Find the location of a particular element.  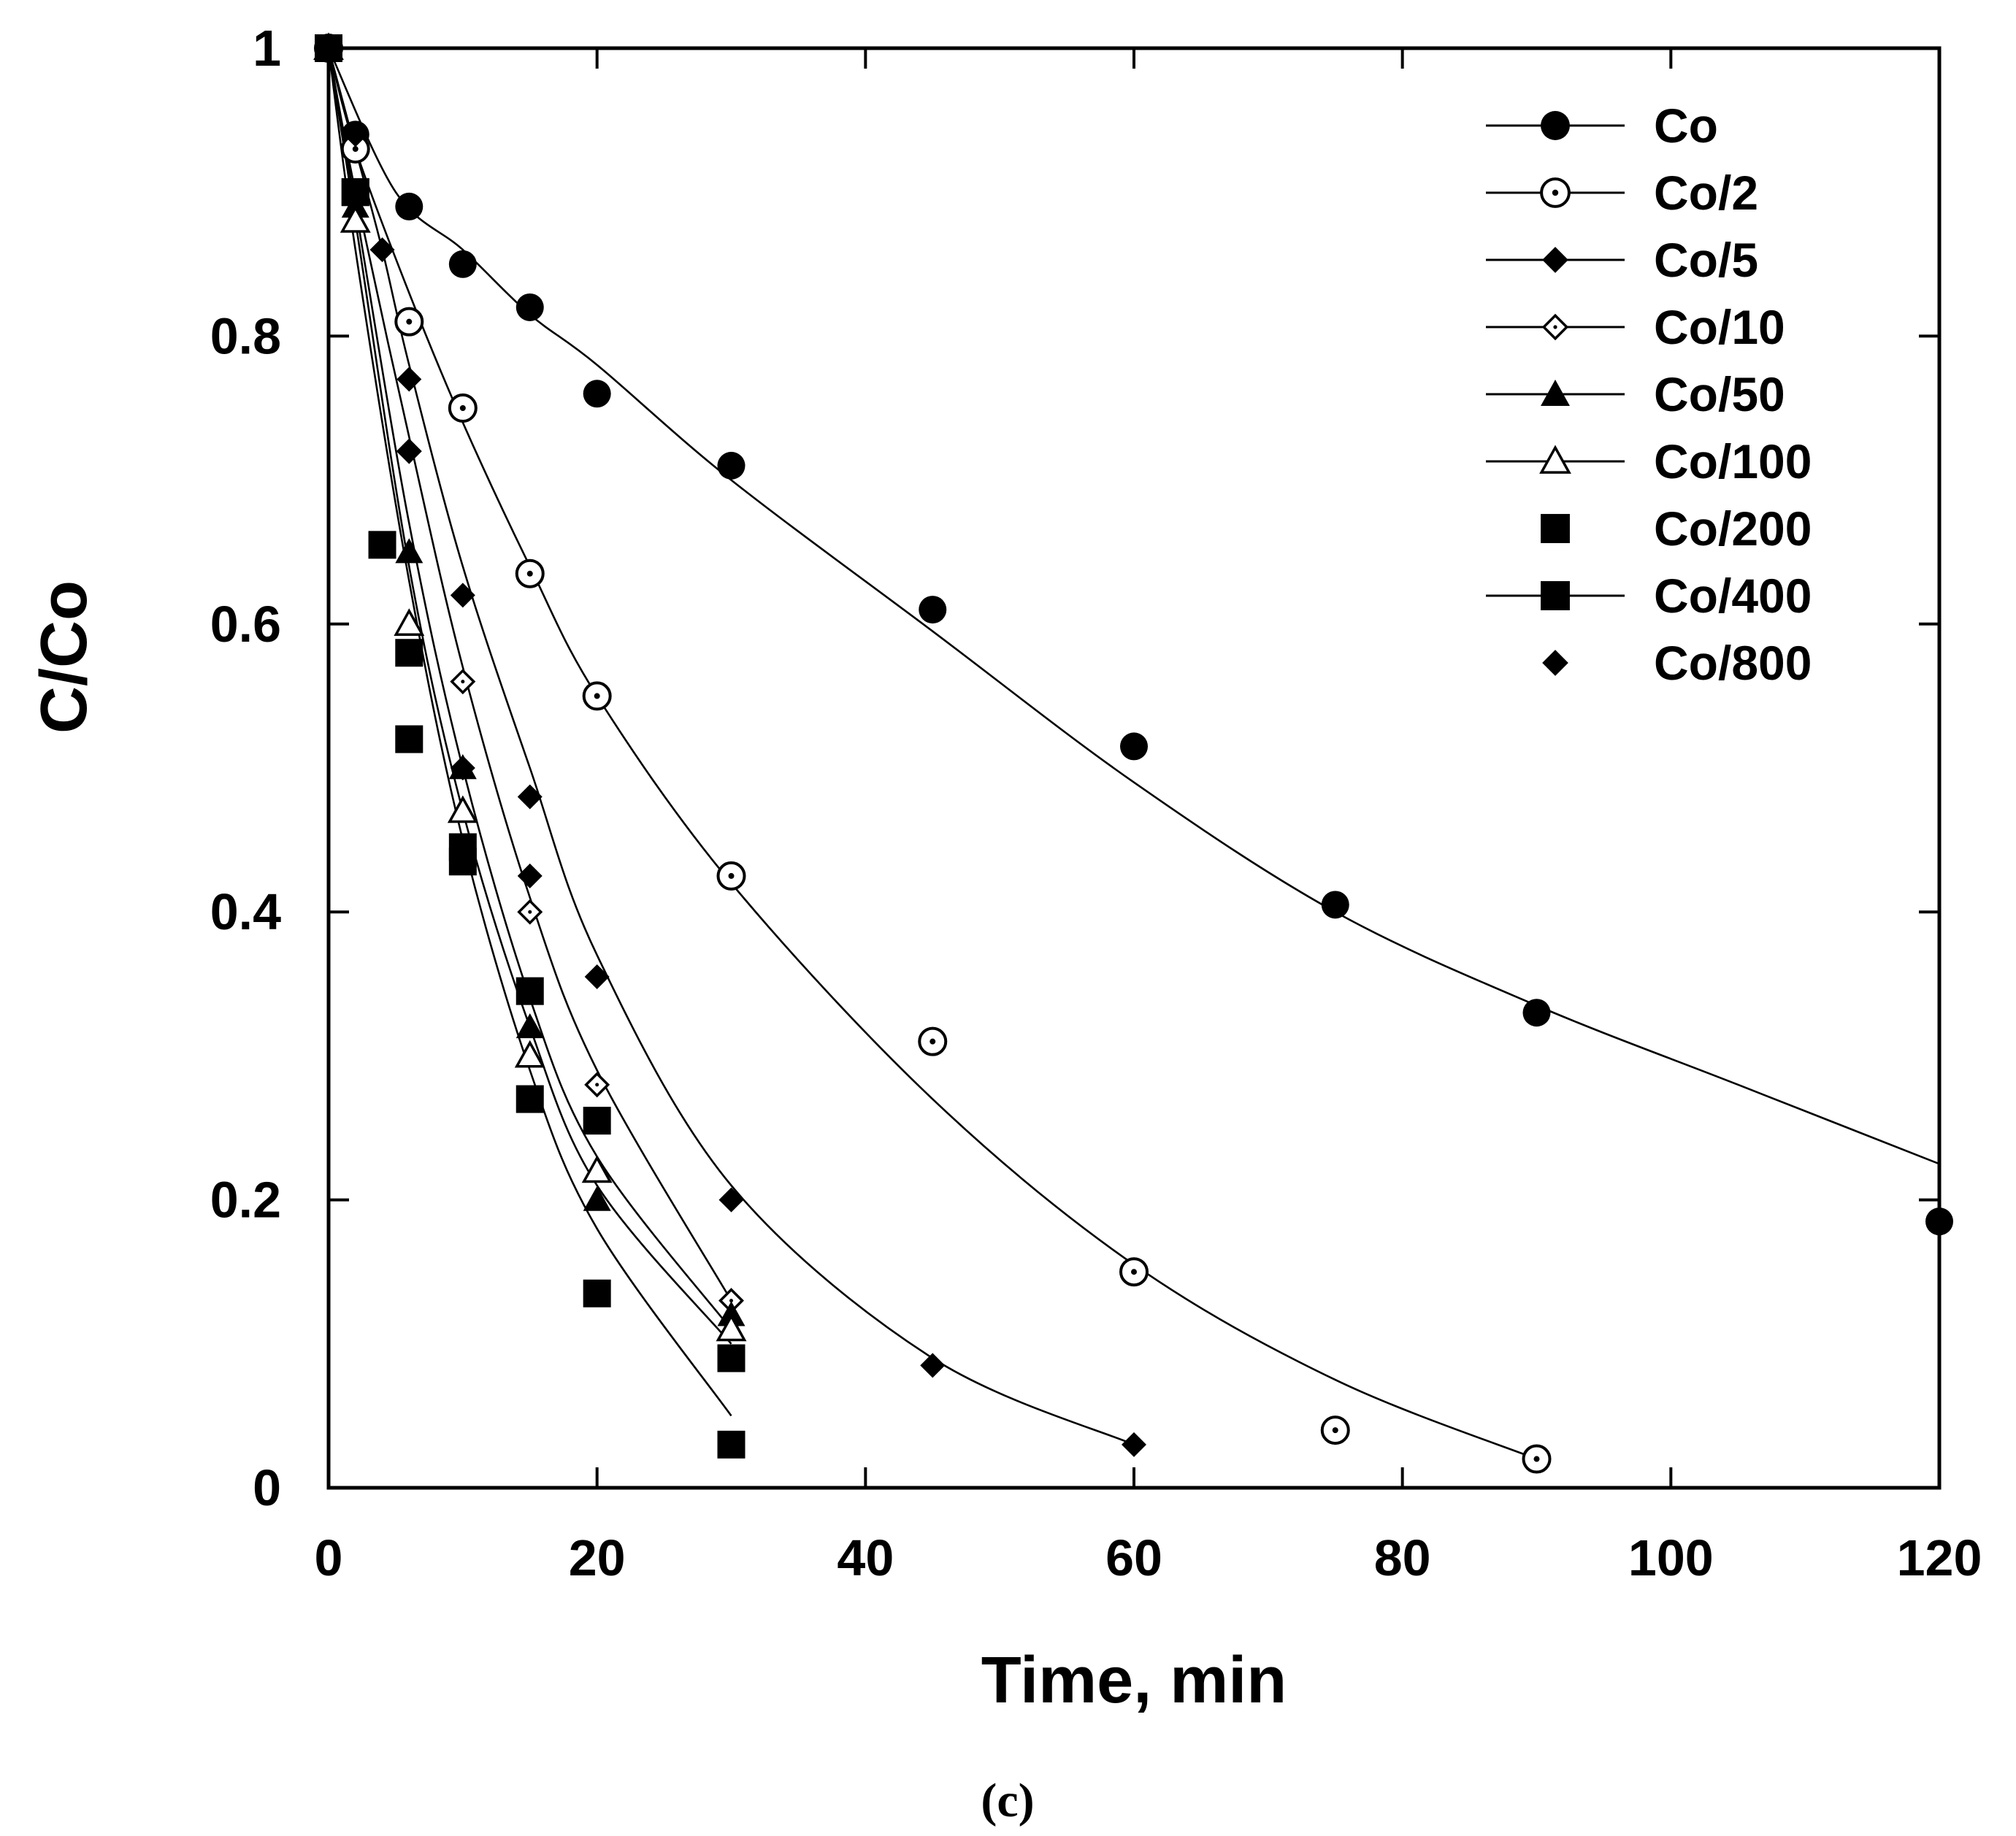

legend-label: Co/400 is located at coordinates (1733, 596).